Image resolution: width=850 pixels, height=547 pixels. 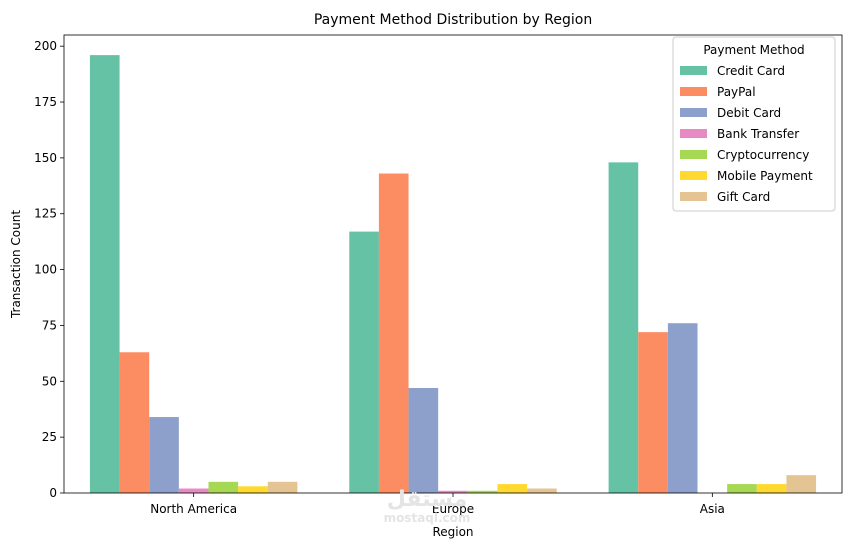 I want to click on x-tick-label-europe: Europe, so click(x=453, y=509).